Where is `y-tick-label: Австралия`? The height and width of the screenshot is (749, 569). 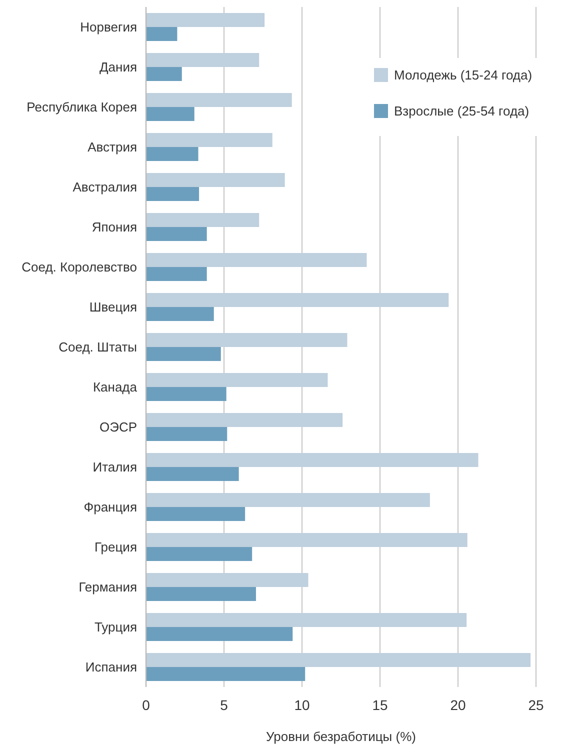
y-tick-label: Австралия is located at coordinates (104, 187).